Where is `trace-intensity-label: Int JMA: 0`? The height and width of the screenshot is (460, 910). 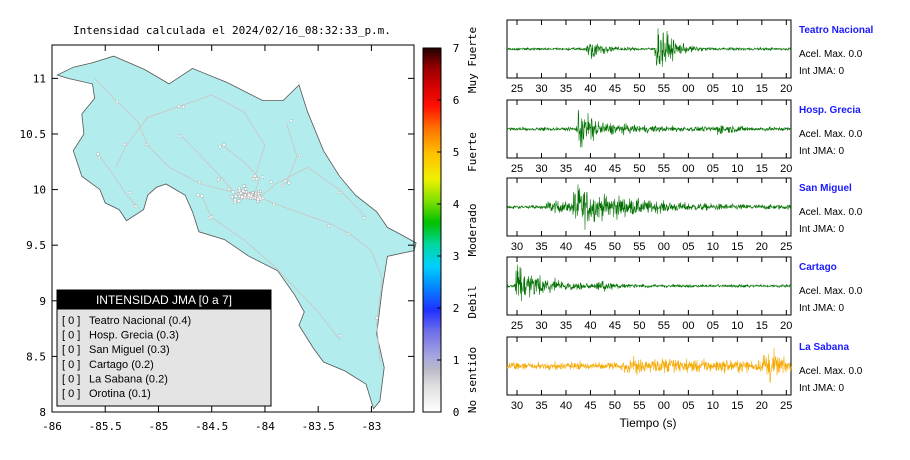
trace-intensity-label: Int JMA: 0 is located at coordinates (821, 229).